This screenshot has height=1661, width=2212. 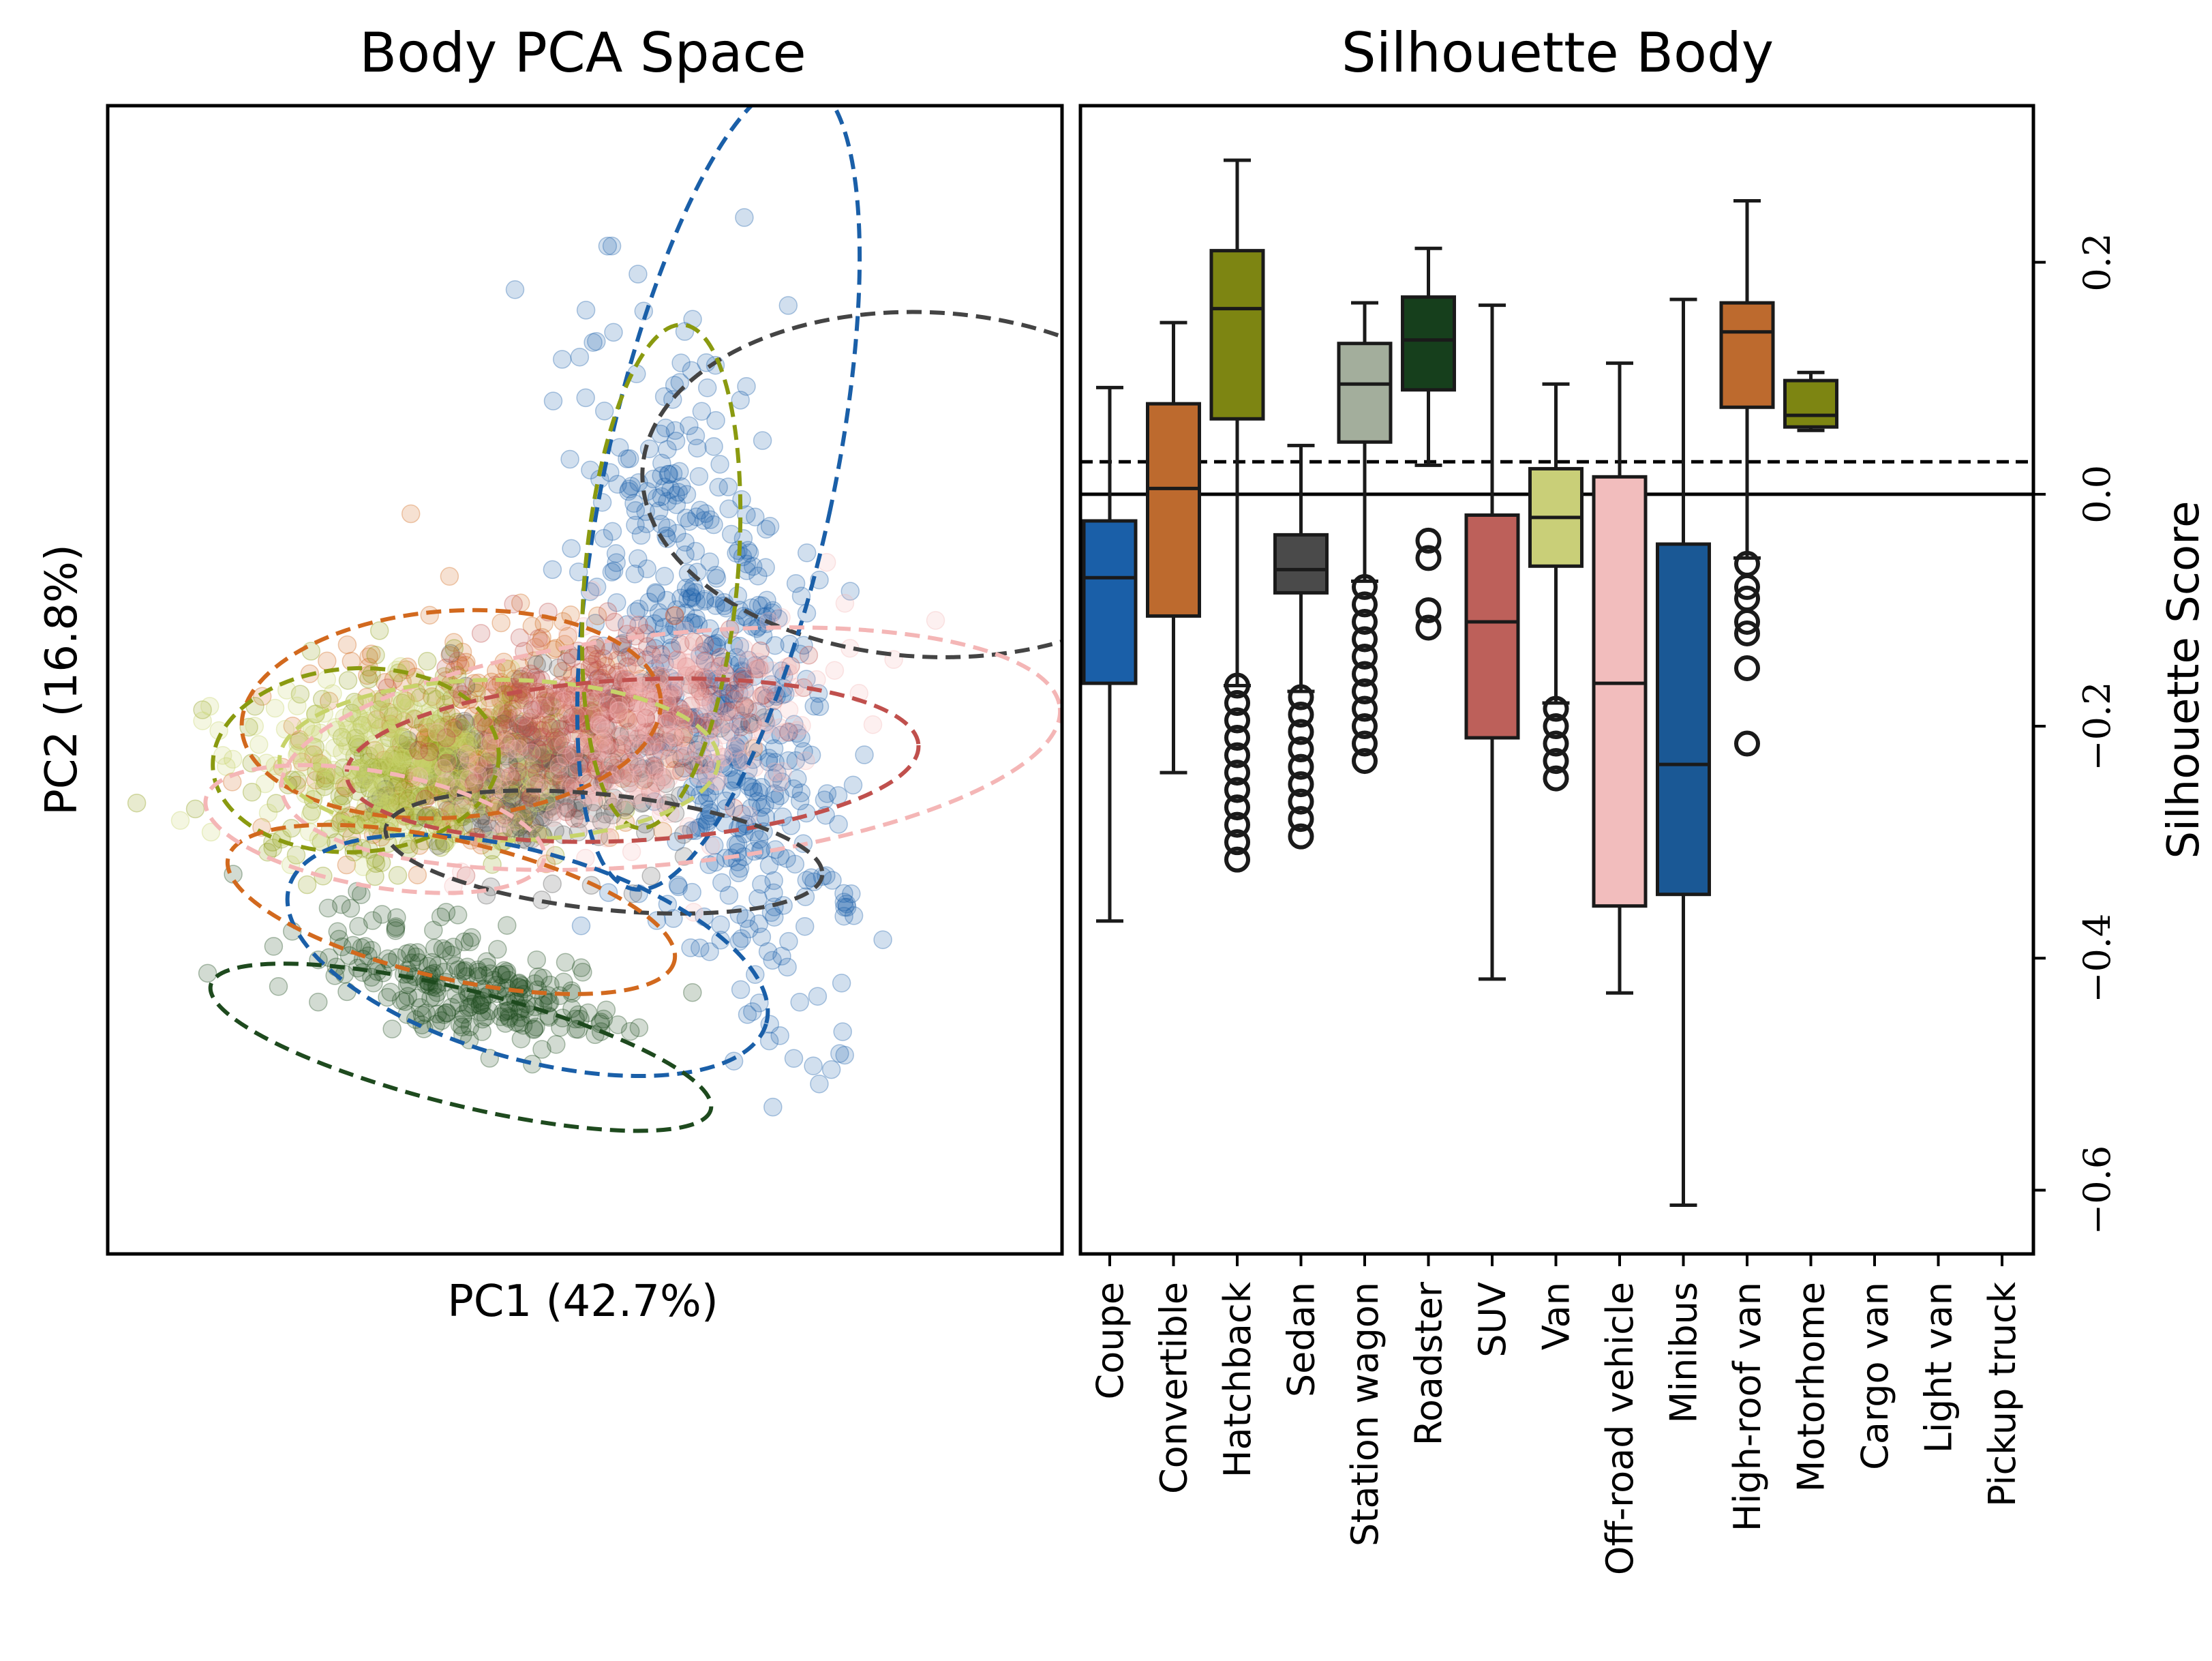 What do you see at coordinates (1747, 1407) in the screenshot?
I see `x-tick-label: High-roof van` at bounding box center [1747, 1407].